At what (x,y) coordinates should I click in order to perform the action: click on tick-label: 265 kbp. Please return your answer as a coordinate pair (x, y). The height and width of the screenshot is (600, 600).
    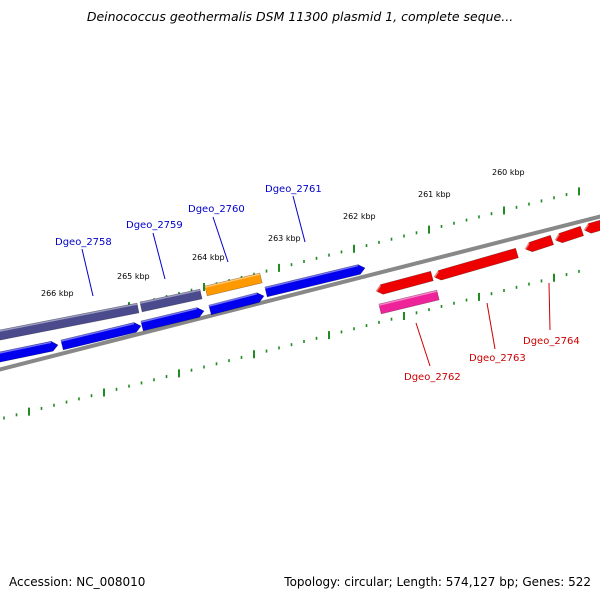
    Looking at the image, I should click on (133, 276).